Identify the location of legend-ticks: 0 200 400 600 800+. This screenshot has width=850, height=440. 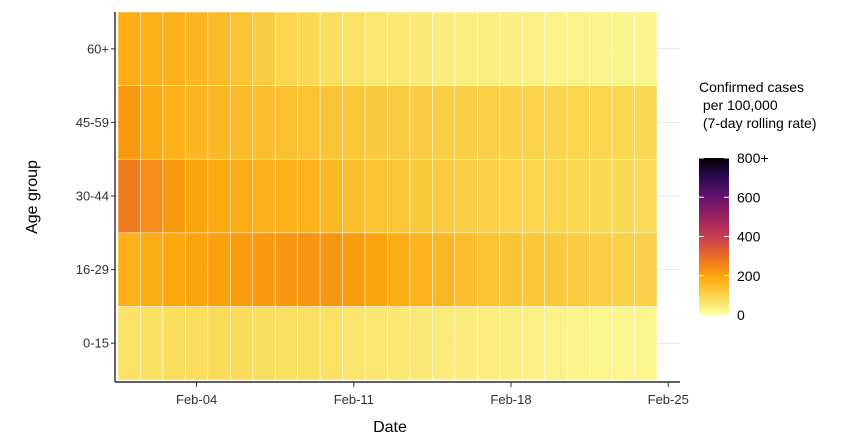
(734, 236).